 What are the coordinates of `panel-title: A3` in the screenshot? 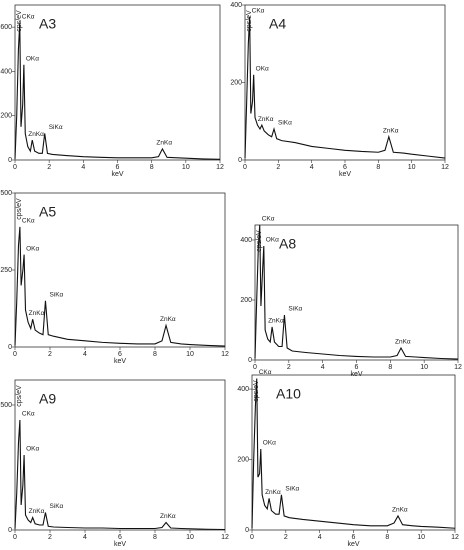 It's located at (47, 24).